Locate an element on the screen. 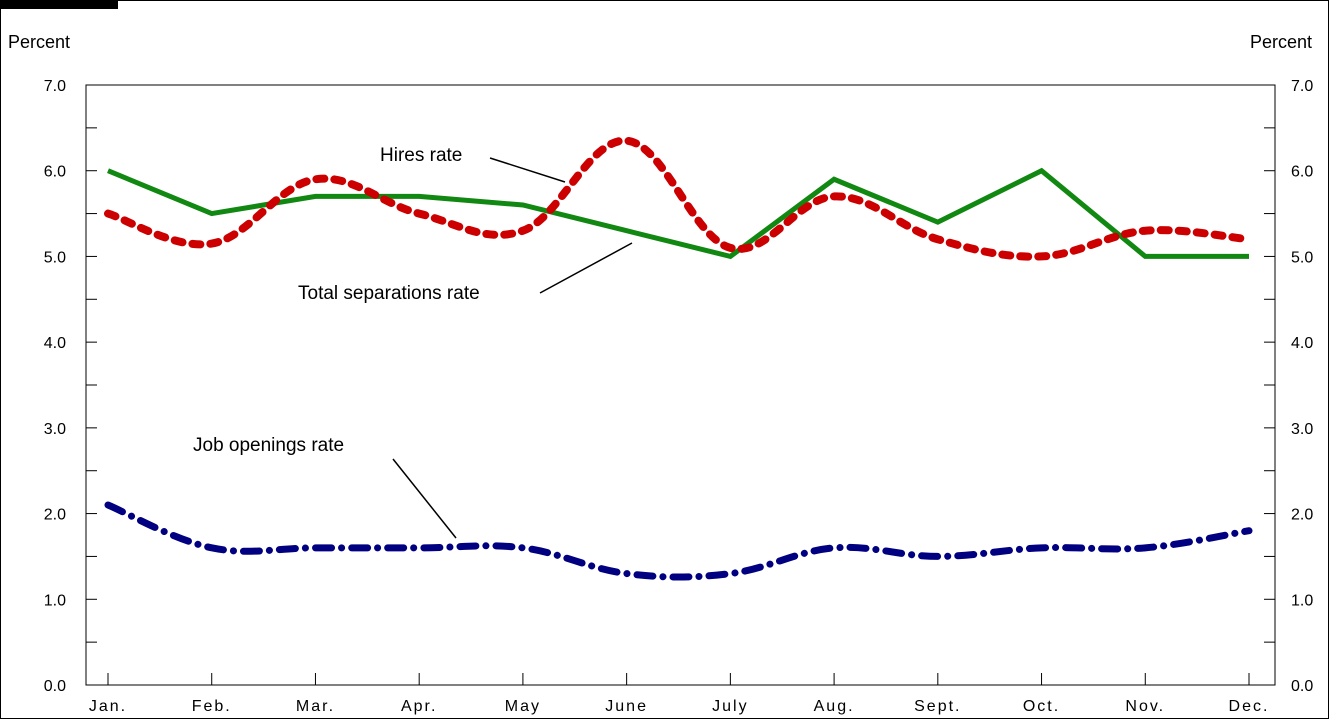 The height and width of the screenshot is (719, 1329). y-axis-labels-left: 0.0 1.0 2.0 3.0 4.0 5.0 6.0 7.0 is located at coordinates (55, 386).